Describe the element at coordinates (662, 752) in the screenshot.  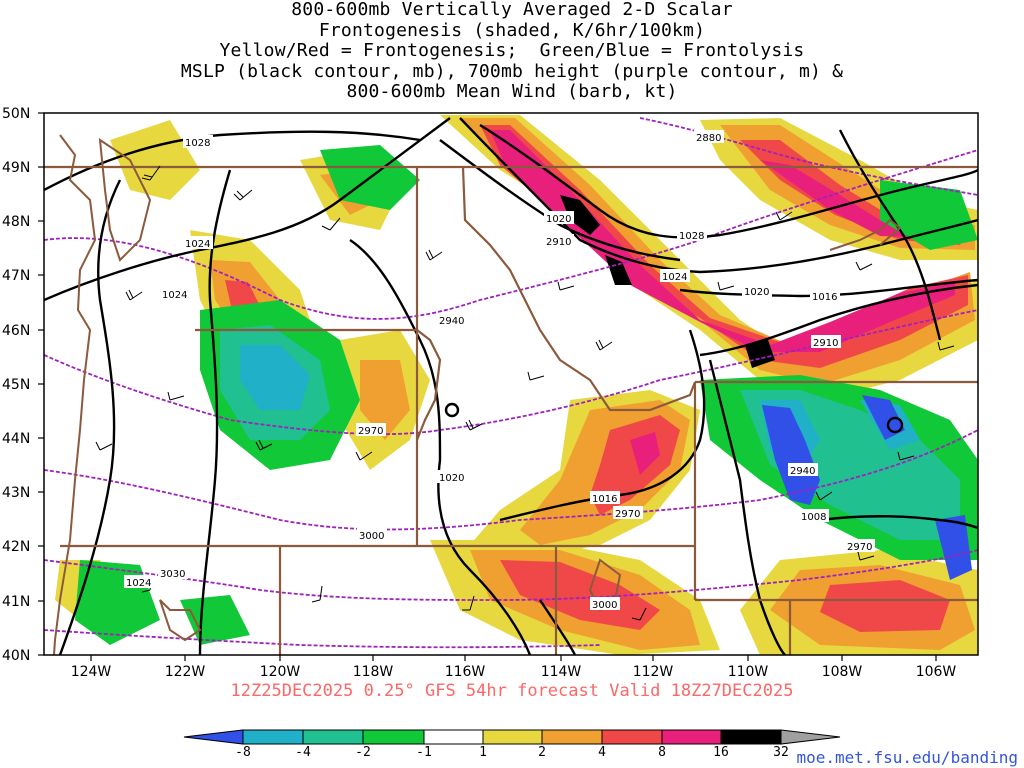
I see `colorbar-label: 8` at that location.